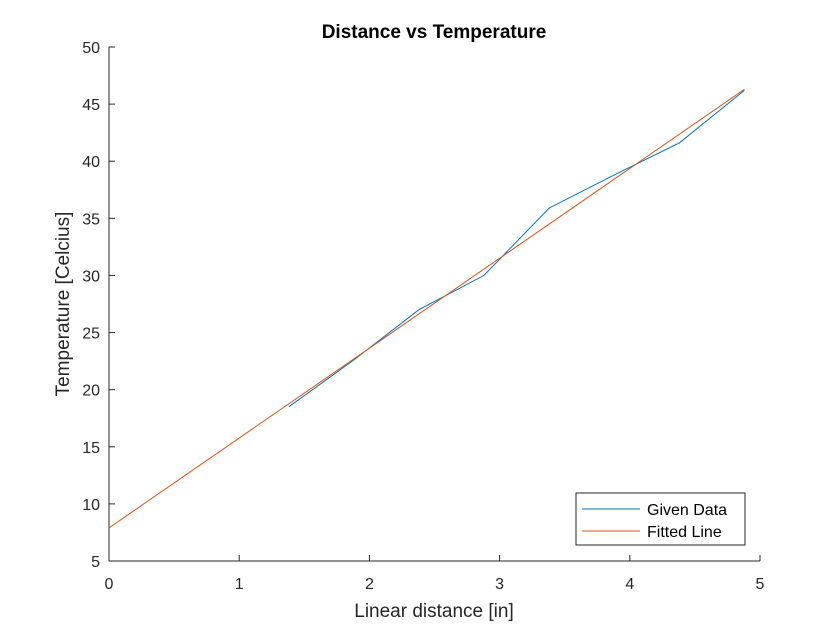 The width and height of the screenshot is (840, 630). Describe the element at coordinates (684, 532) in the screenshot. I see `legend-label-fitted-line: Fitted Line` at that location.